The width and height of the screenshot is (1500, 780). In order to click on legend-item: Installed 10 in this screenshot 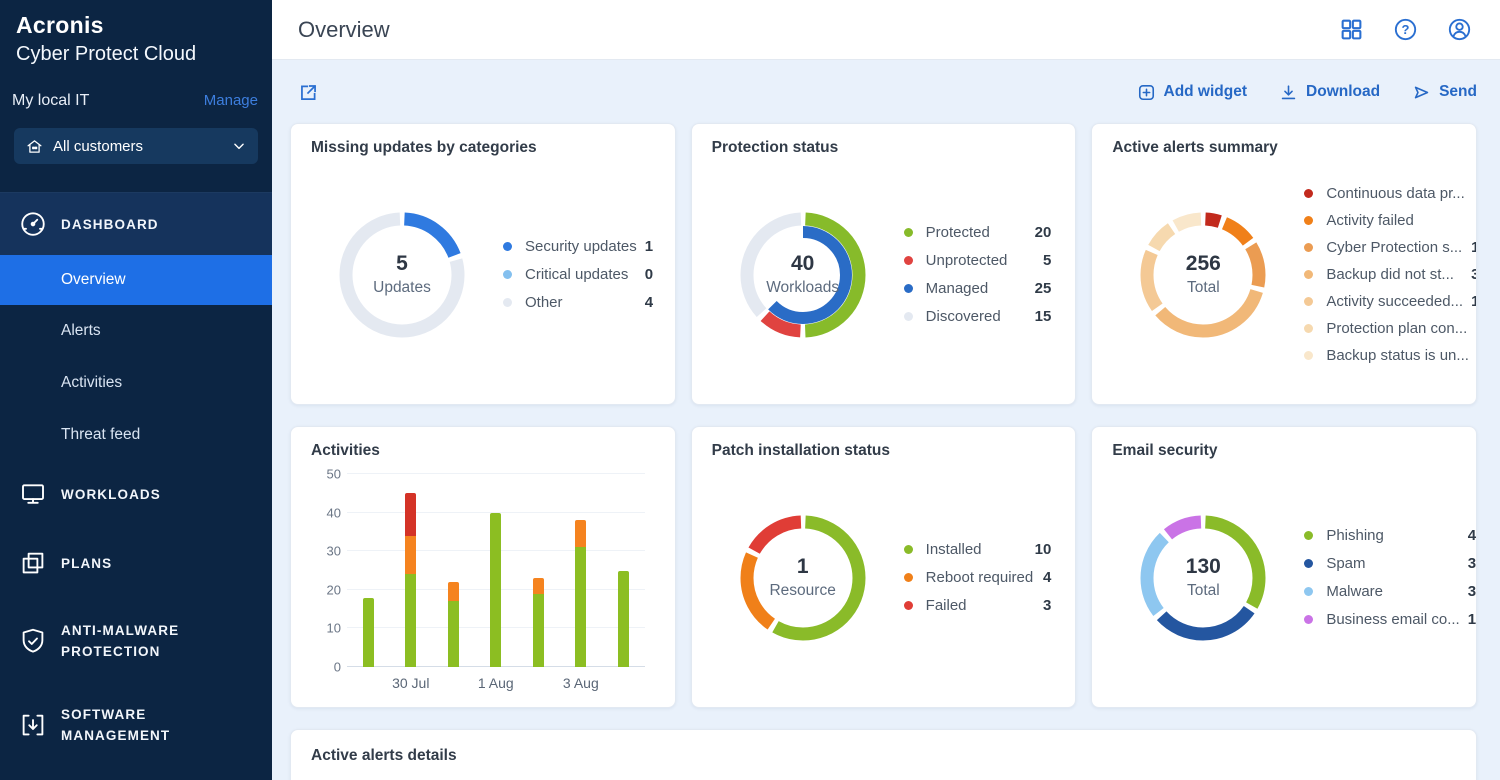, I will do `click(977, 550)`.